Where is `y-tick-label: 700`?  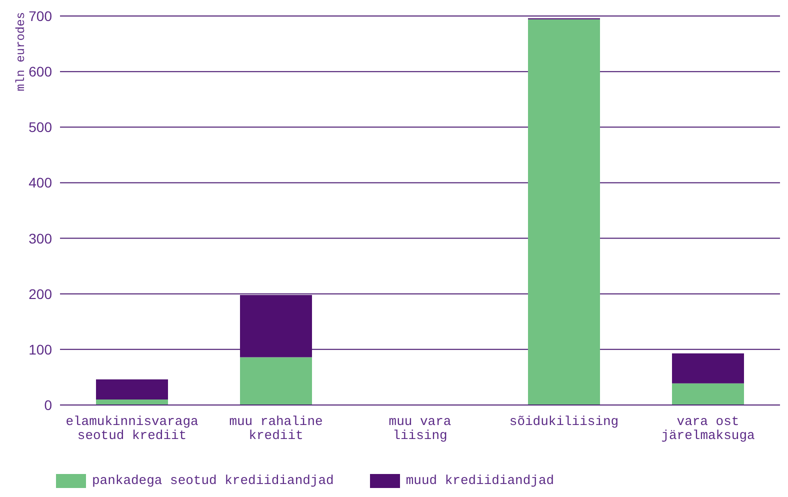 y-tick-label: 700 is located at coordinates (40, 16).